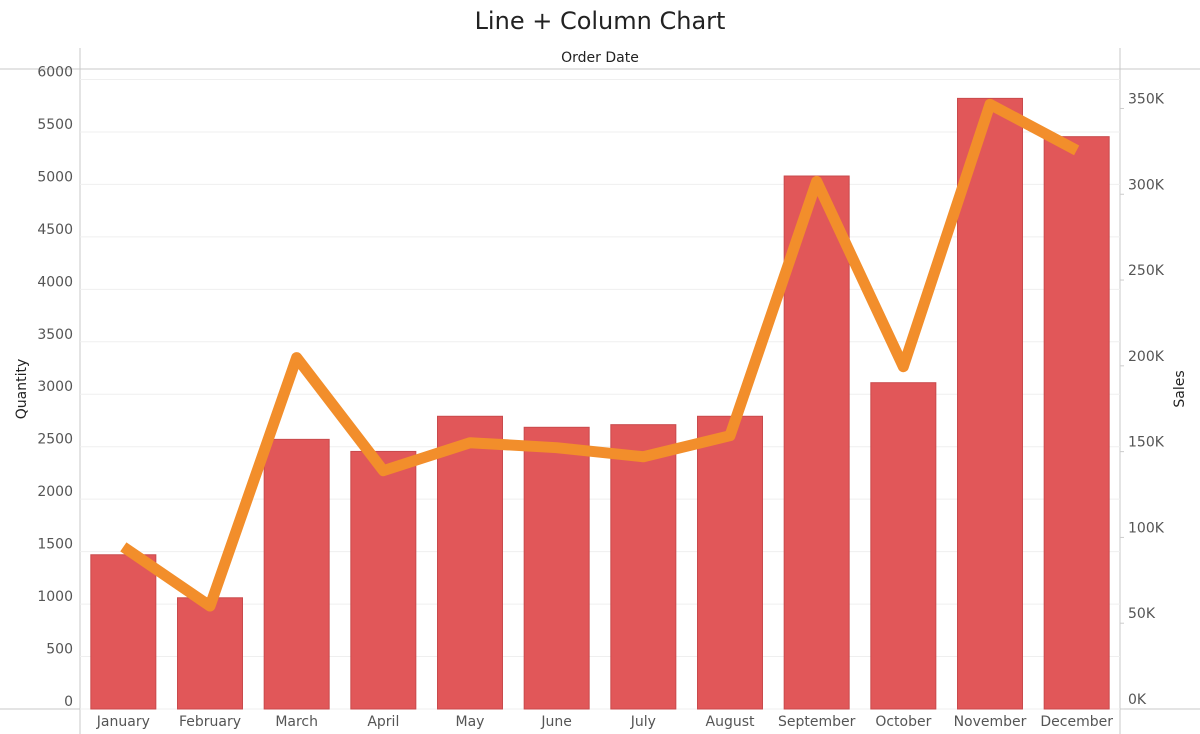 This screenshot has height=734, width=1200. Describe the element at coordinates (68, 702) in the screenshot. I see `y-tick-label: 0` at that location.